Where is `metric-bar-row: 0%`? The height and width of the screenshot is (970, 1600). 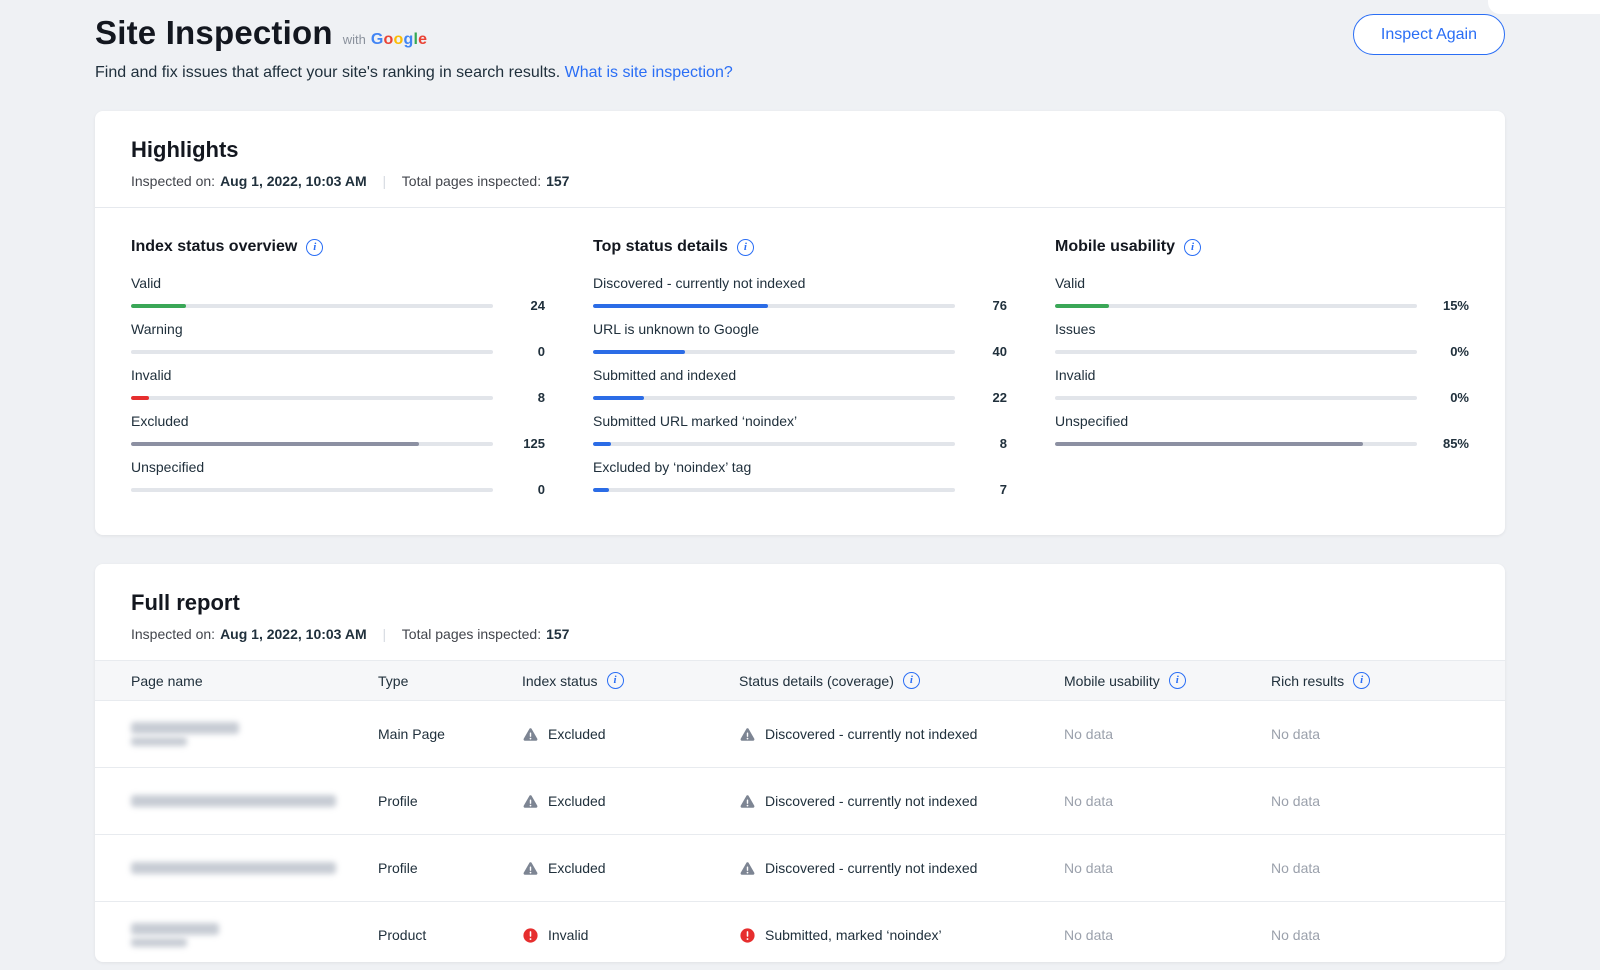 metric-bar-row: 0% is located at coordinates (1262, 397).